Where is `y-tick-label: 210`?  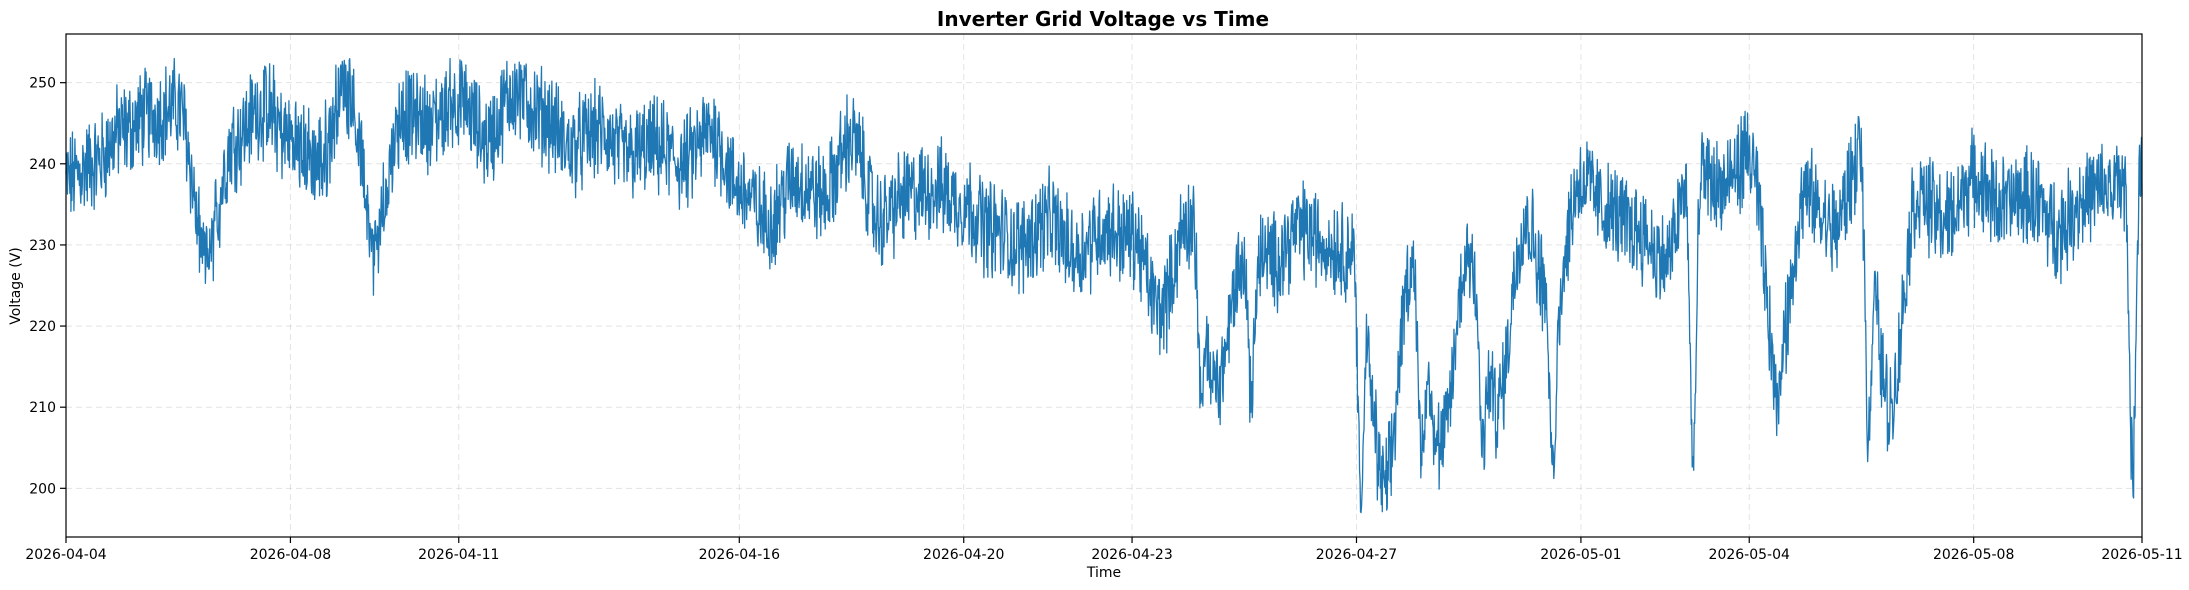
y-tick-label: 210 is located at coordinates (42, 408).